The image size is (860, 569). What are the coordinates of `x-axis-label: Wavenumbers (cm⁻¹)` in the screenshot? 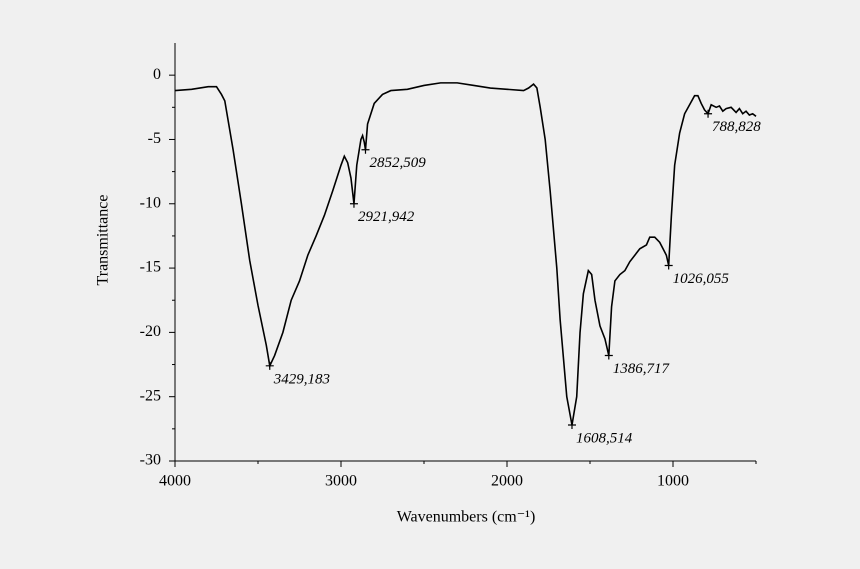 It's located at (466, 517).